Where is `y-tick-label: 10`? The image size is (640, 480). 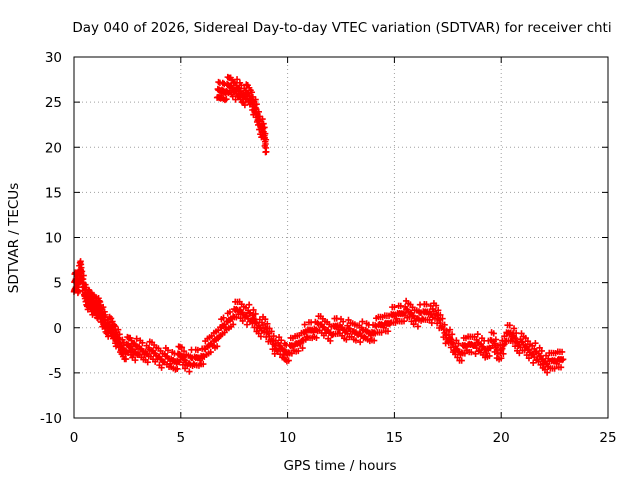 y-tick-label: 10 is located at coordinates (53, 239).